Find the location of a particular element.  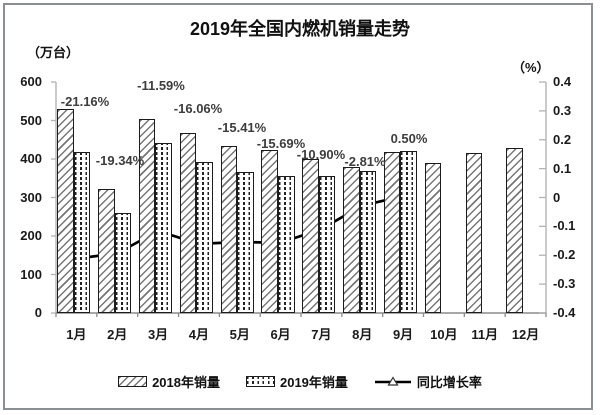

bar-2018年销量-2月 is located at coordinates (106, 251).